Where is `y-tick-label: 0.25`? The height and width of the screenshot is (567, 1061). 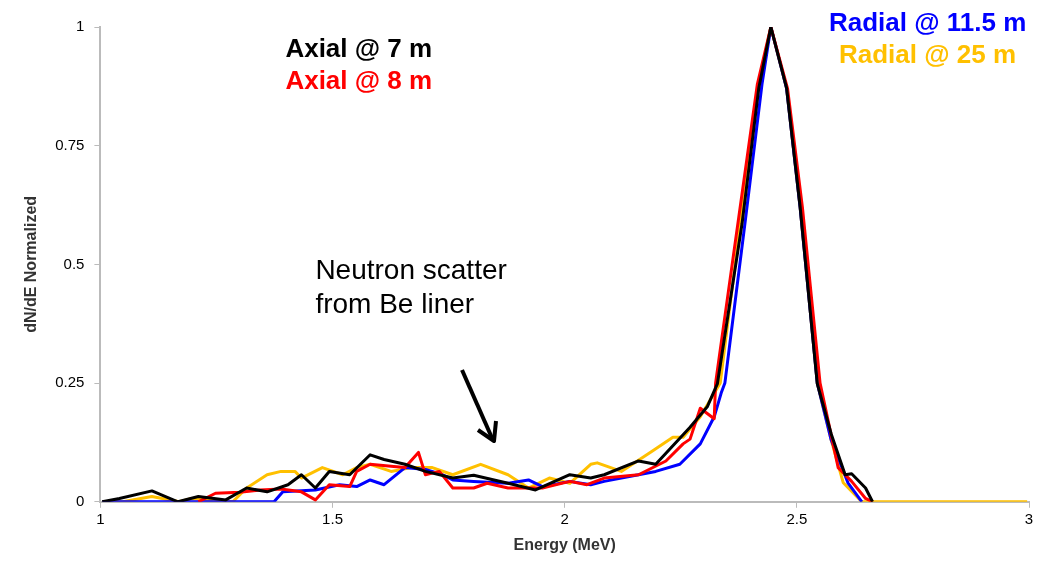 y-tick-label: 0.25 is located at coordinates (70, 382).